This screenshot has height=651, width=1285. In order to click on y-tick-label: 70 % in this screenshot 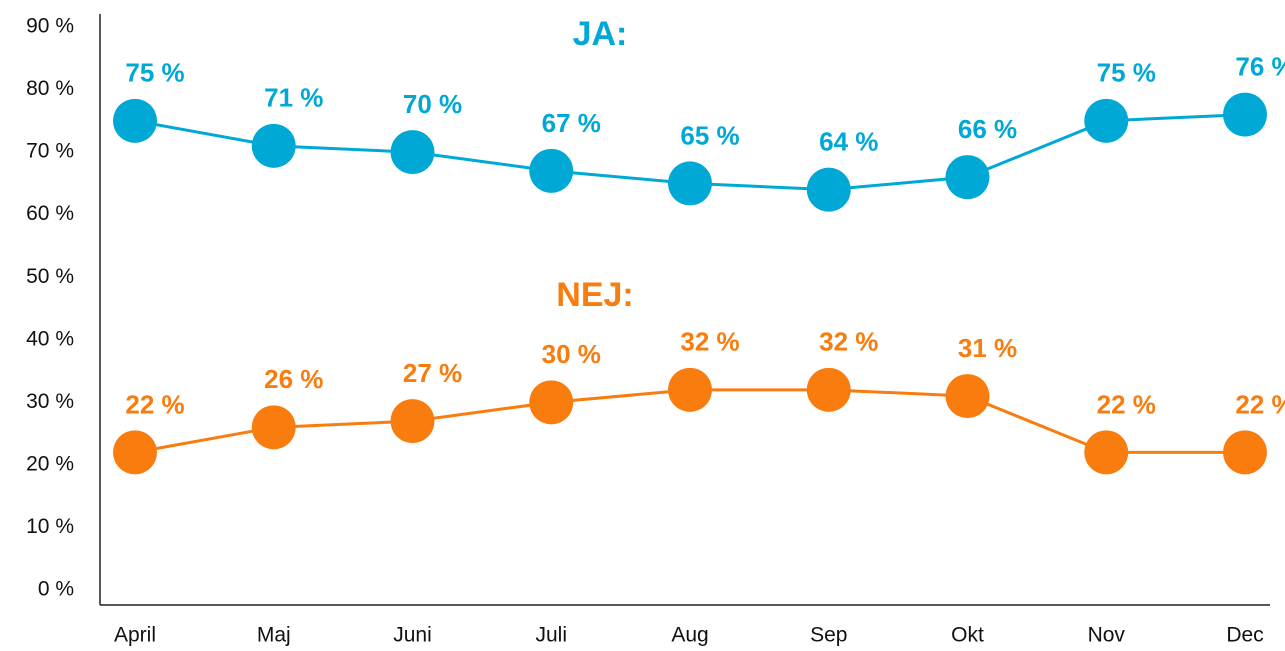, I will do `click(50, 151)`.